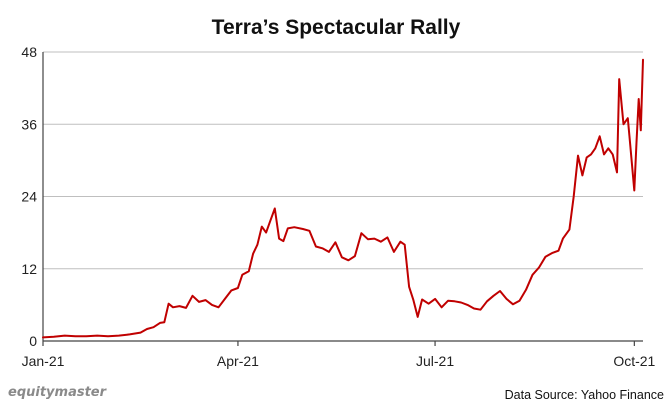  Describe the element at coordinates (339, 355) in the screenshot. I see `x-axis-tick-labels: Jan-21 Apr-21 Jul-21 Oct-21` at that location.